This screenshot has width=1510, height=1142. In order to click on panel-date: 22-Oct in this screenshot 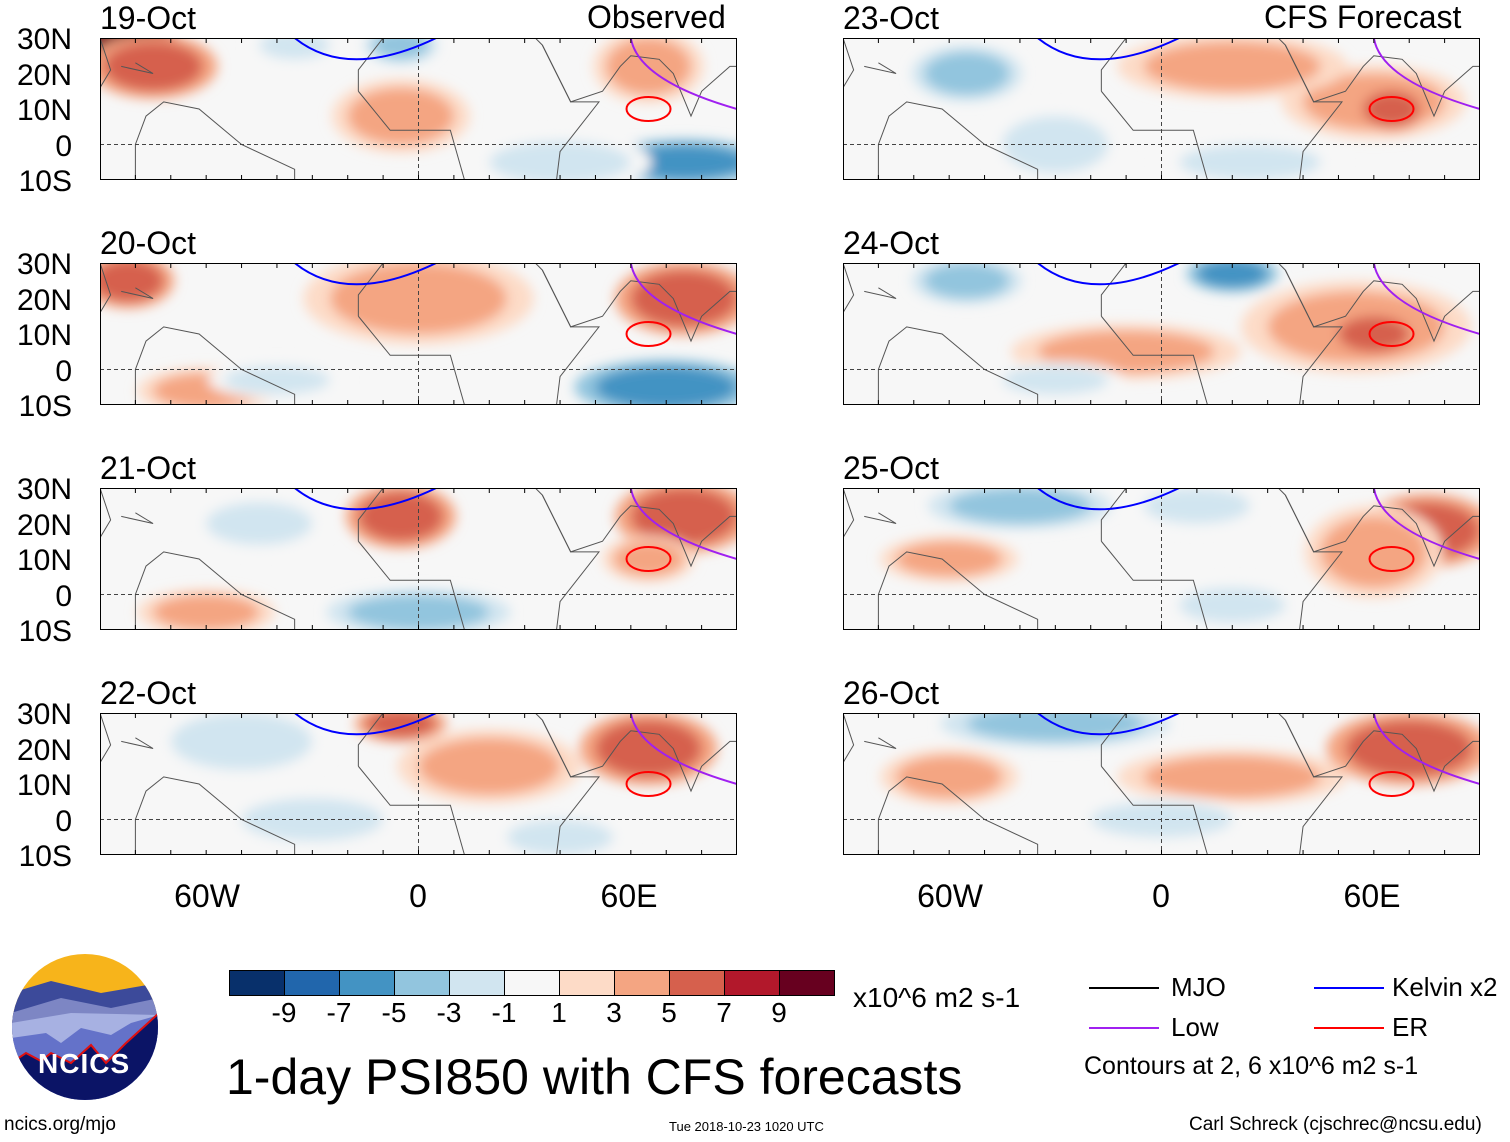, I will do `click(148, 693)`.